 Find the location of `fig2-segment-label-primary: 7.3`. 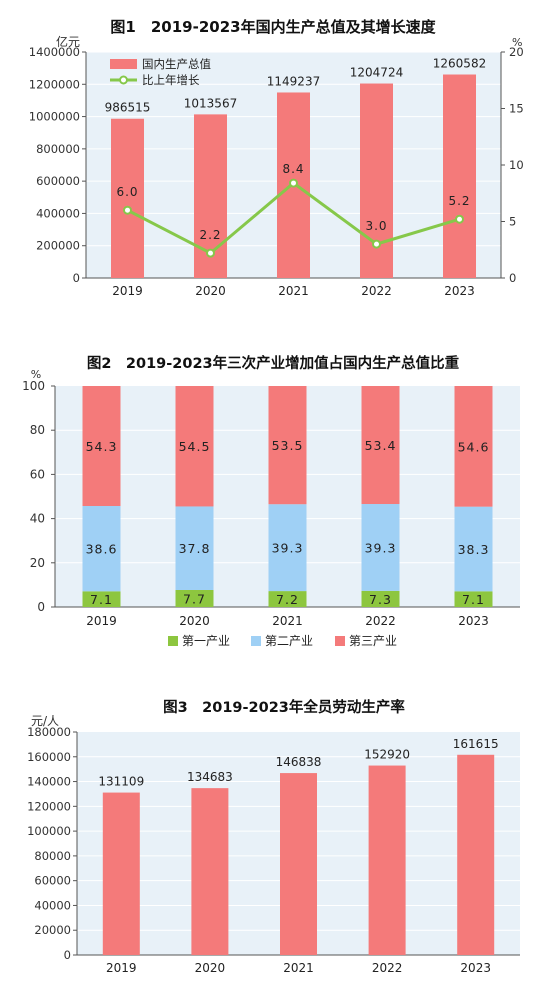

fig2-segment-label-primary: 7.3 is located at coordinates (380, 599).